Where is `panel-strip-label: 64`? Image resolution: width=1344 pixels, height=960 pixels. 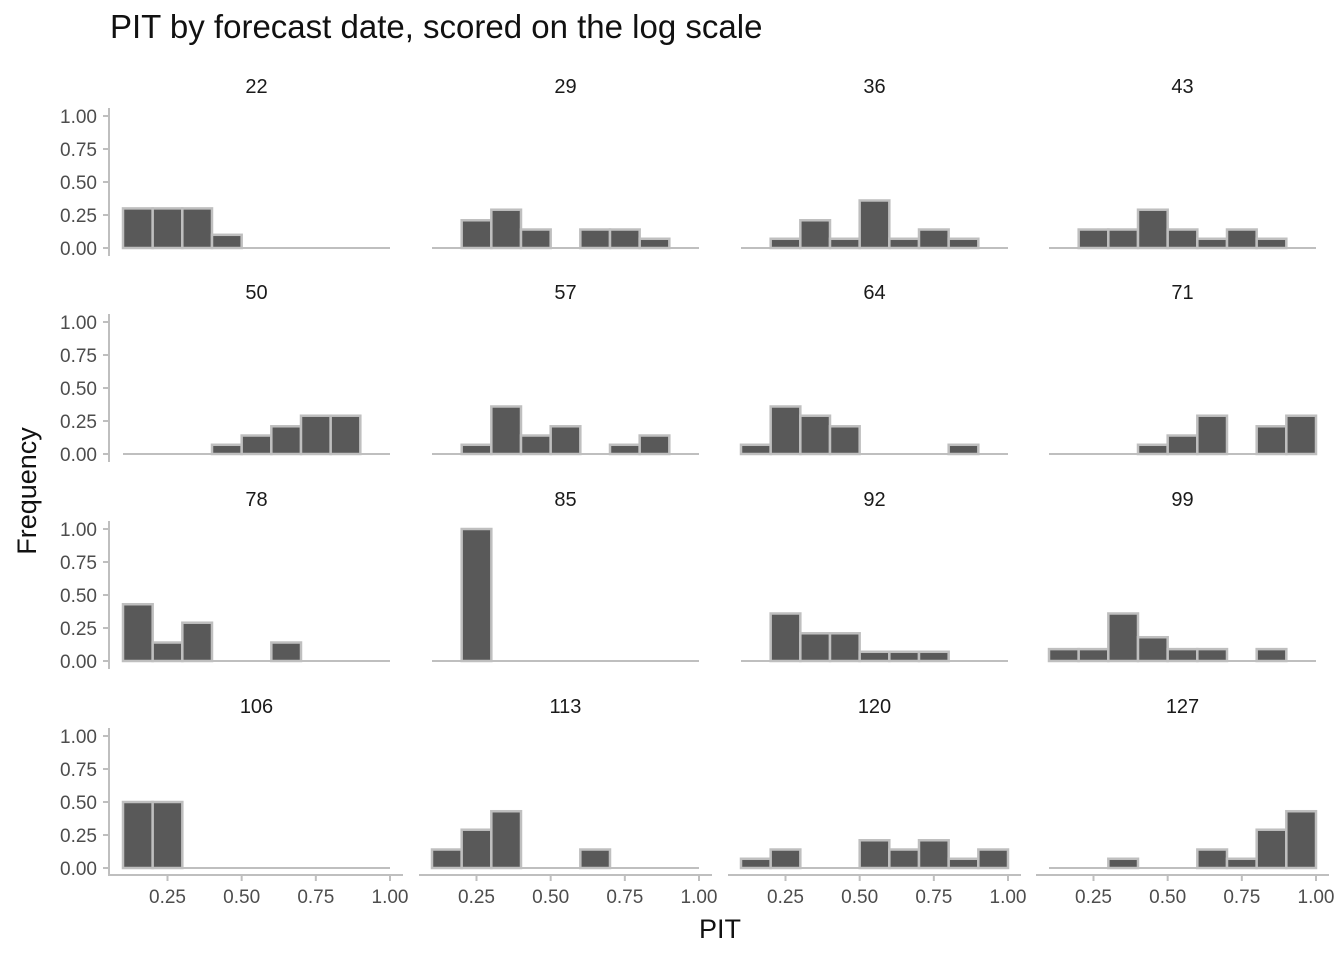 panel-strip-label: 64 is located at coordinates (874, 293).